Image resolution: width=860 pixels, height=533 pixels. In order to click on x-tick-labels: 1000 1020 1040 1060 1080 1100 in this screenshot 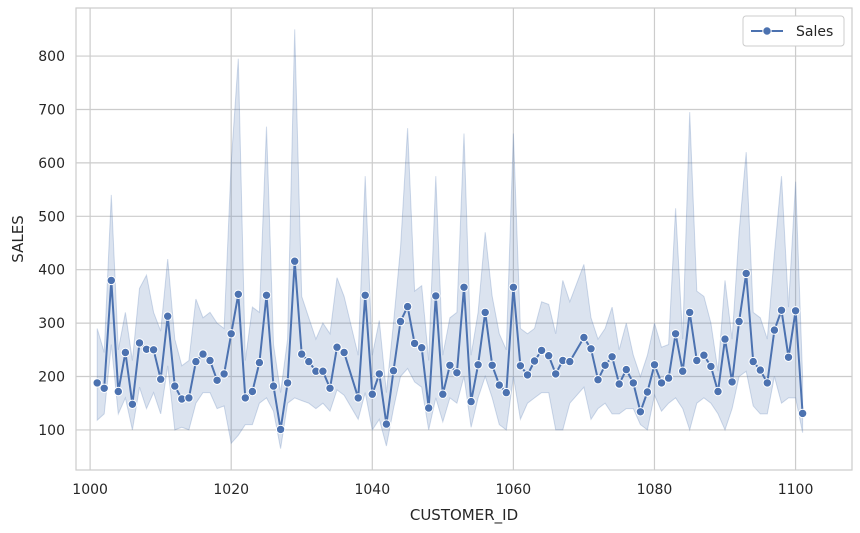, I will do `click(442, 490)`.